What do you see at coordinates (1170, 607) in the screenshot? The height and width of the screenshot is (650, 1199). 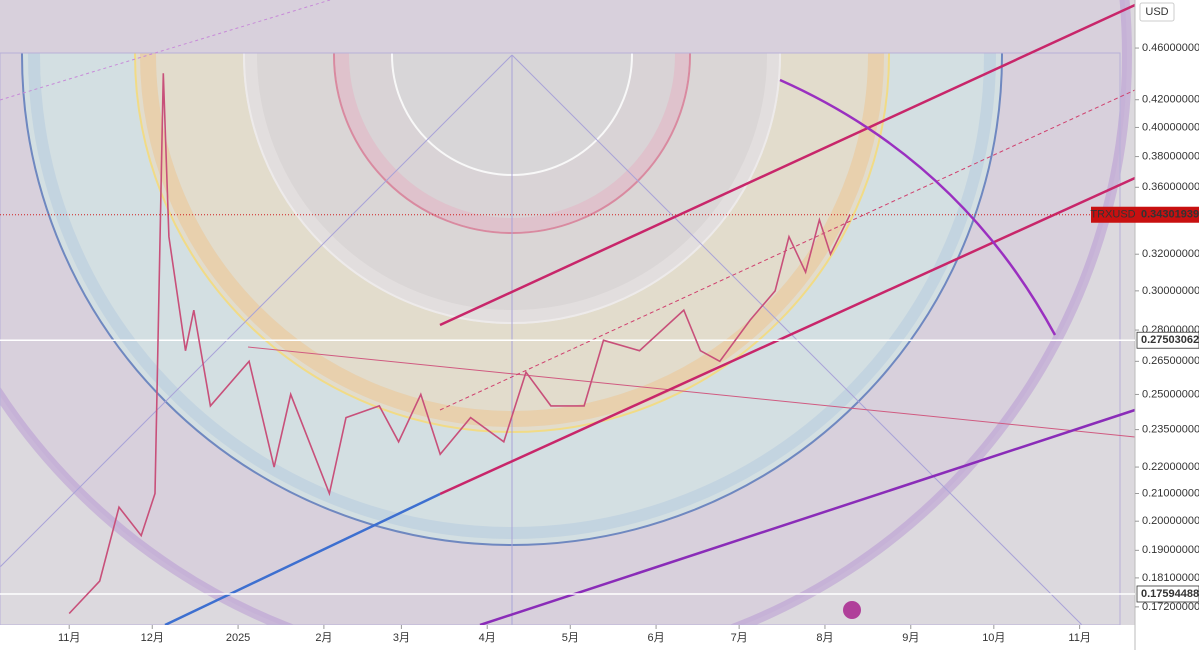 I see `y-tick-label: 0.17200000` at bounding box center [1170, 607].